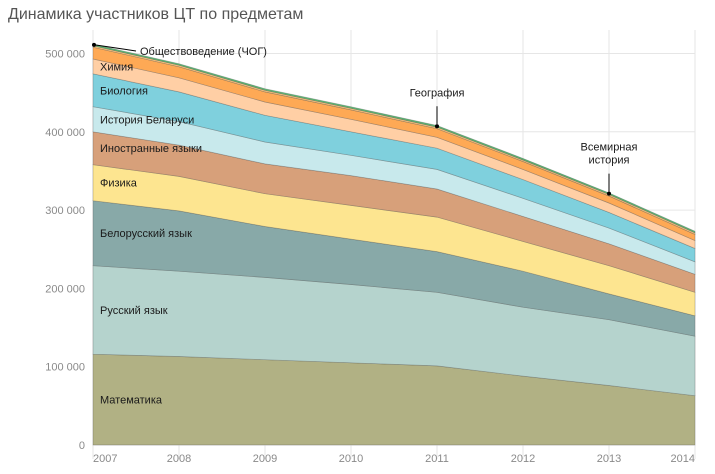 This screenshot has width=715, height=474. Describe the element at coordinates (156, 14) in the screenshot. I see `chart-title: Динамика участников ЦТ по предметам` at that location.